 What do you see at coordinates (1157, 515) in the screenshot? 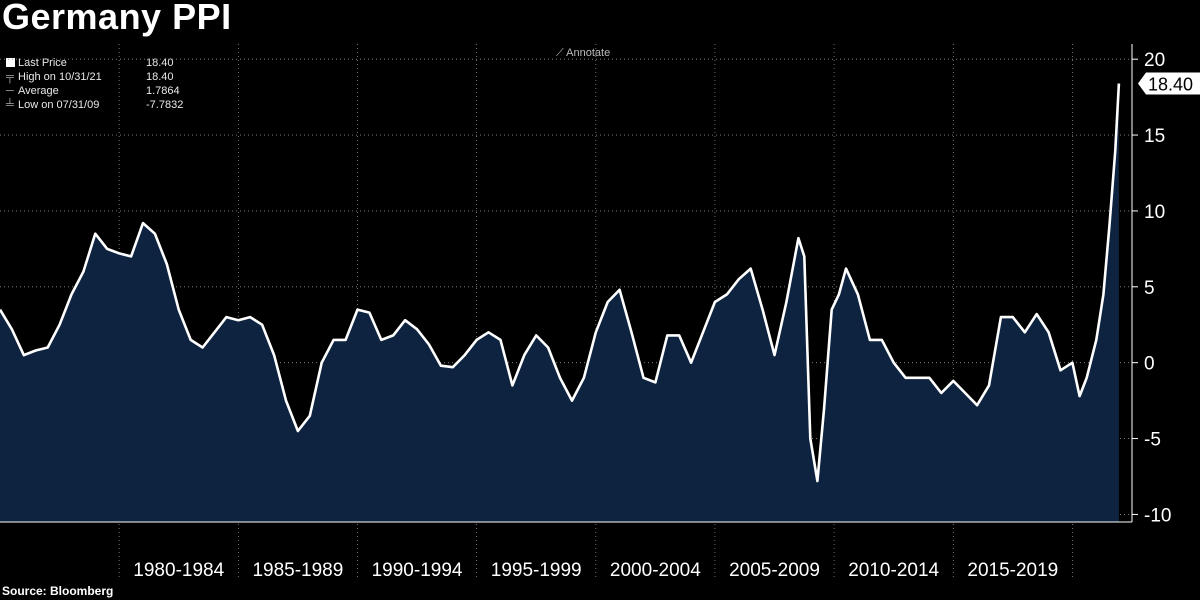
I see `y-tick-label: -10` at bounding box center [1157, 515].